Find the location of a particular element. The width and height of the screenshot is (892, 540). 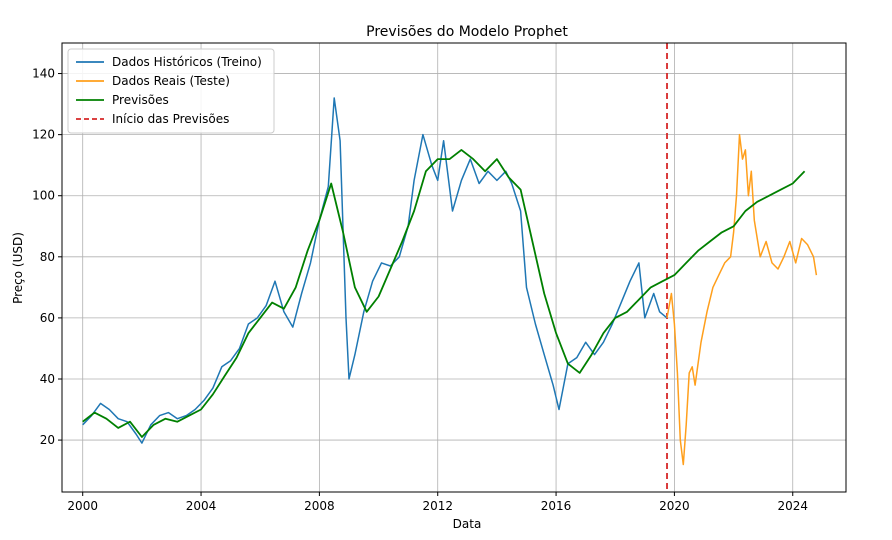

x-tick-label: 2004 is located at coordinates (201, 506).